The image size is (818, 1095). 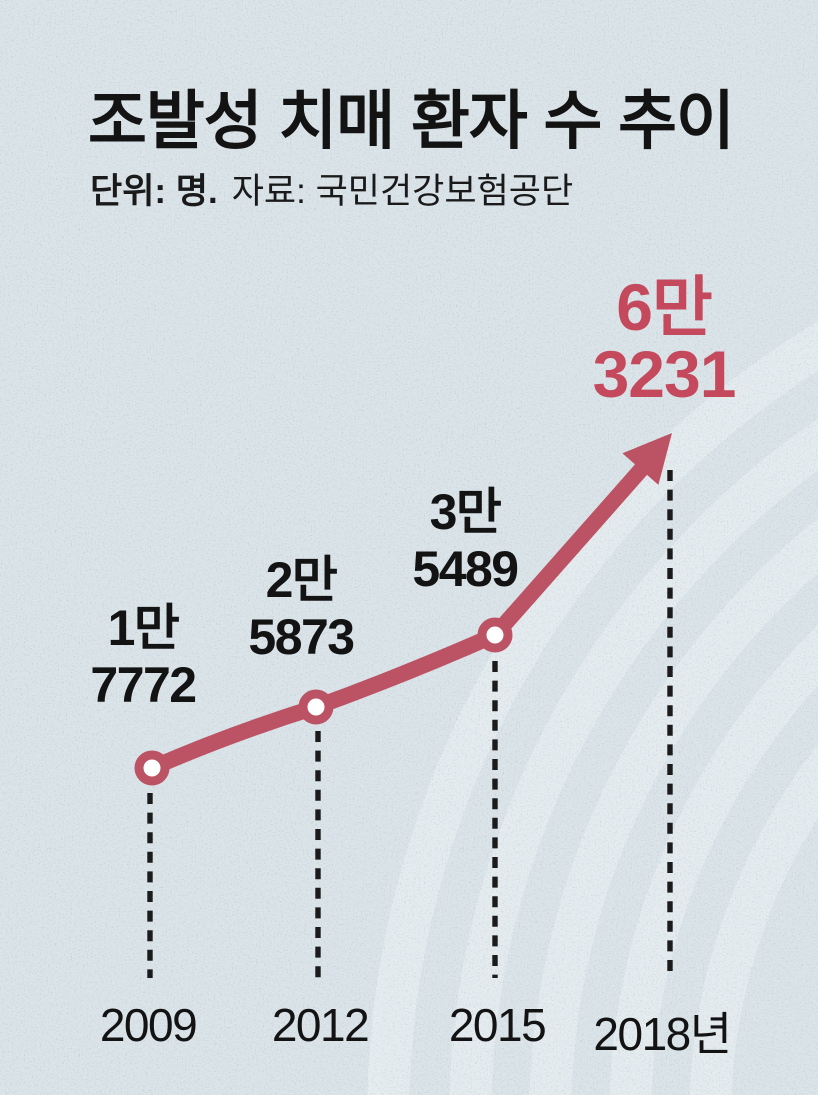 What do you see at coordinates (143, 685) in the screenshot?
I see `point-label-2009-line2: 7772` at bounding box center [143, 685].